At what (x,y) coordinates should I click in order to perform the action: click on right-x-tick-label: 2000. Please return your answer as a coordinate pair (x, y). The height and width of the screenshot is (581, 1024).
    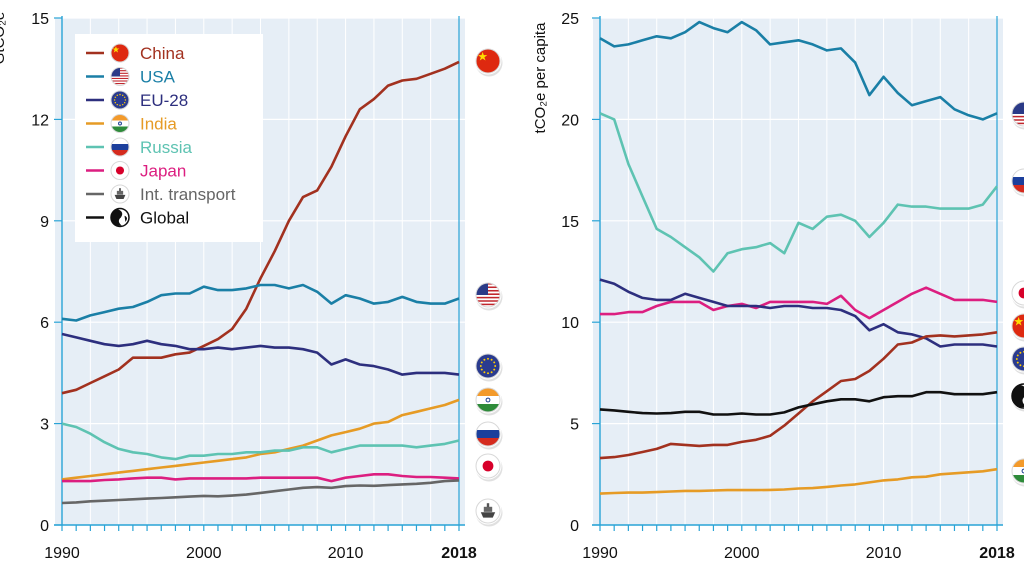
    Looking at the image, I should click on (742, 553).